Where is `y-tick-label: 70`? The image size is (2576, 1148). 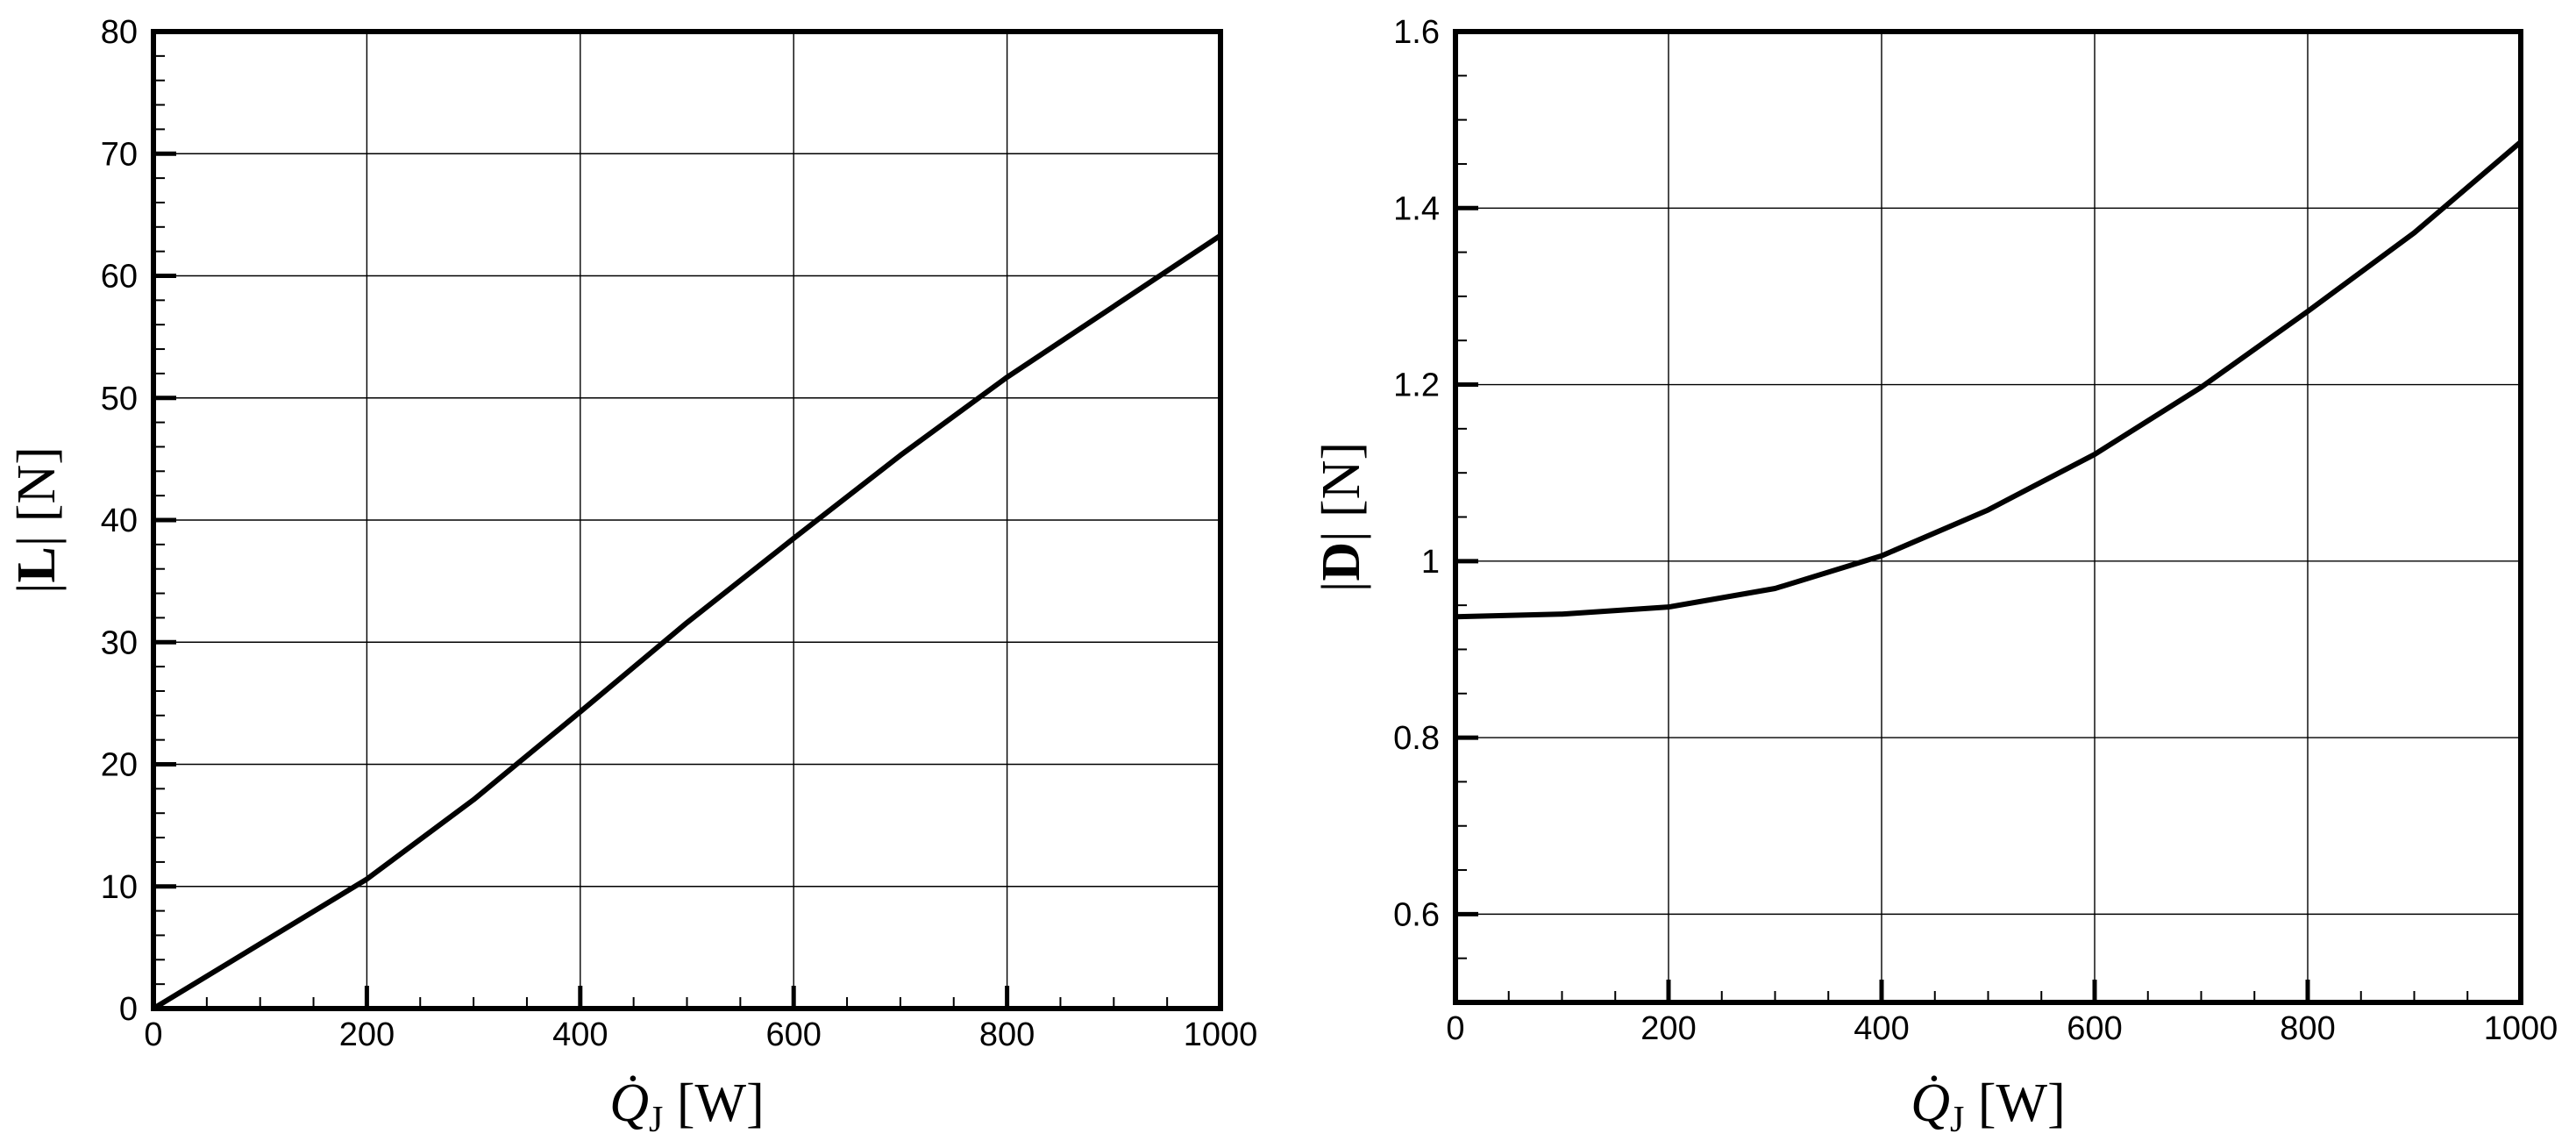 y-tick-label: 70 is located at coordinates (119, 154).